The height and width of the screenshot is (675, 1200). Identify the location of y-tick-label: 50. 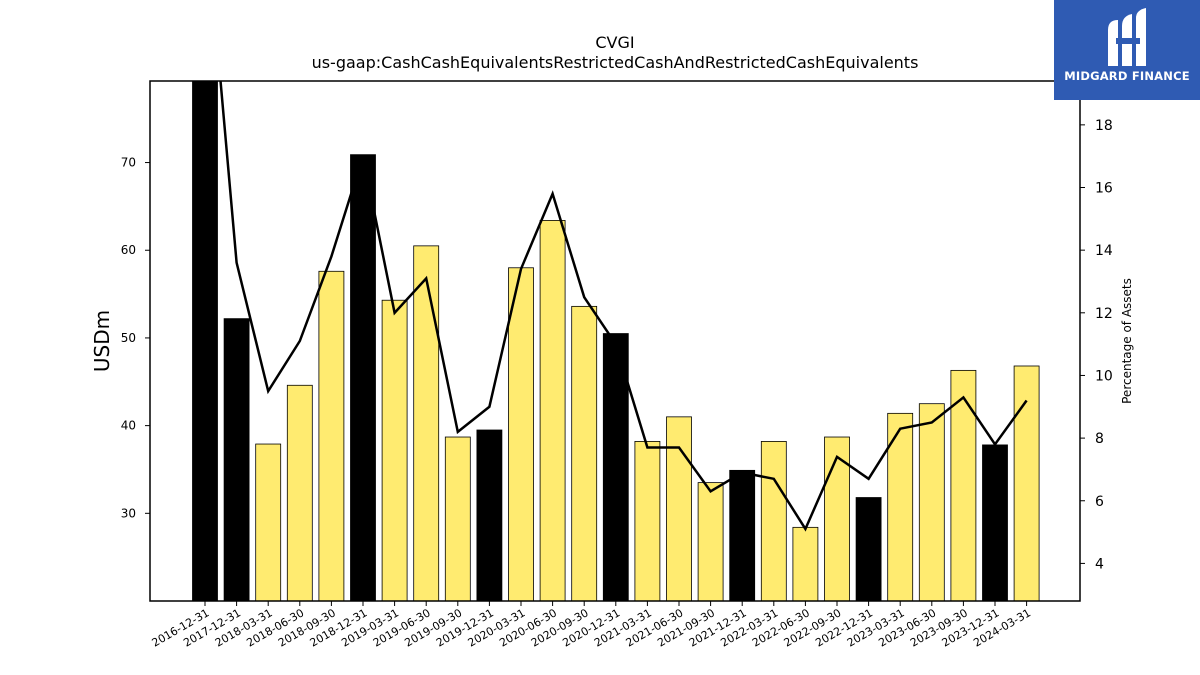
(128, 338).